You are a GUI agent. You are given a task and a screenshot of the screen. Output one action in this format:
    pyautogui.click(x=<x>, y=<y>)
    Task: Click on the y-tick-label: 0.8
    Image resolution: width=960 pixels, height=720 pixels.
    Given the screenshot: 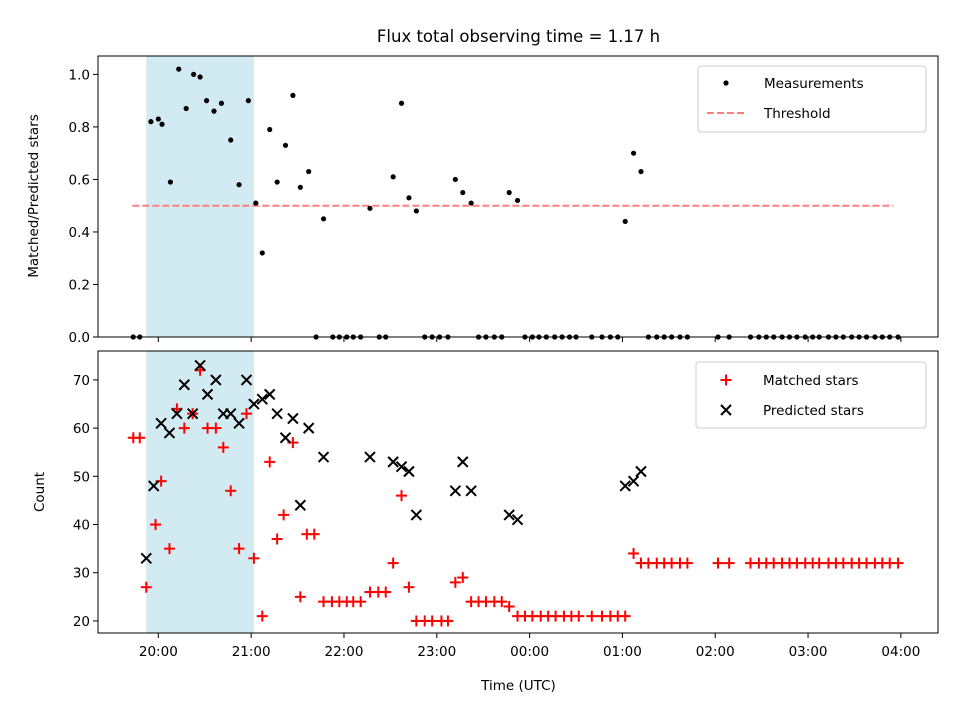 What is the action you would take?
    pyautogui.click(x=79, y=128)
    